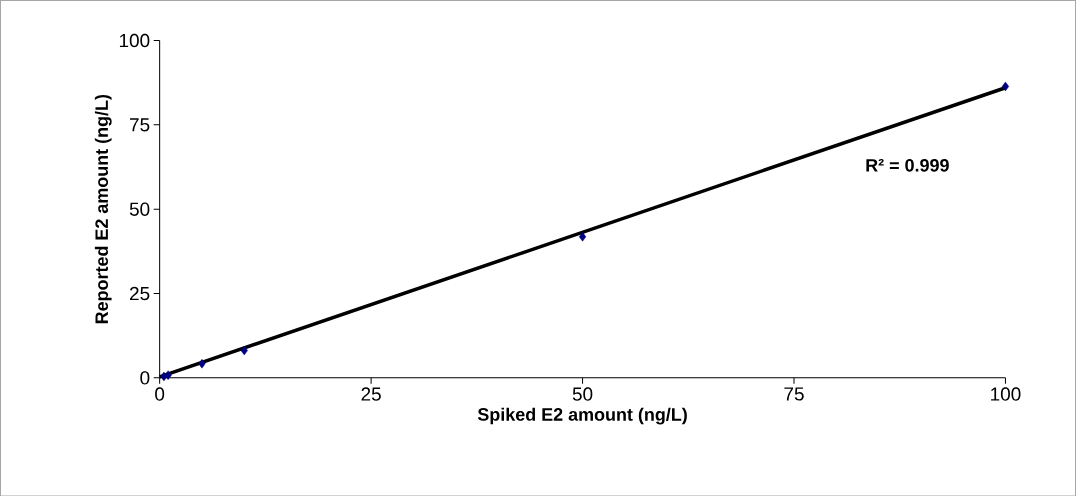 The image size is (1076, 496). What do you see at coordinates (582, 416) in the screenshot?
I see `x-axis-title: Spiked E2 amount (ng/L)` at bounding box center [582, 416].